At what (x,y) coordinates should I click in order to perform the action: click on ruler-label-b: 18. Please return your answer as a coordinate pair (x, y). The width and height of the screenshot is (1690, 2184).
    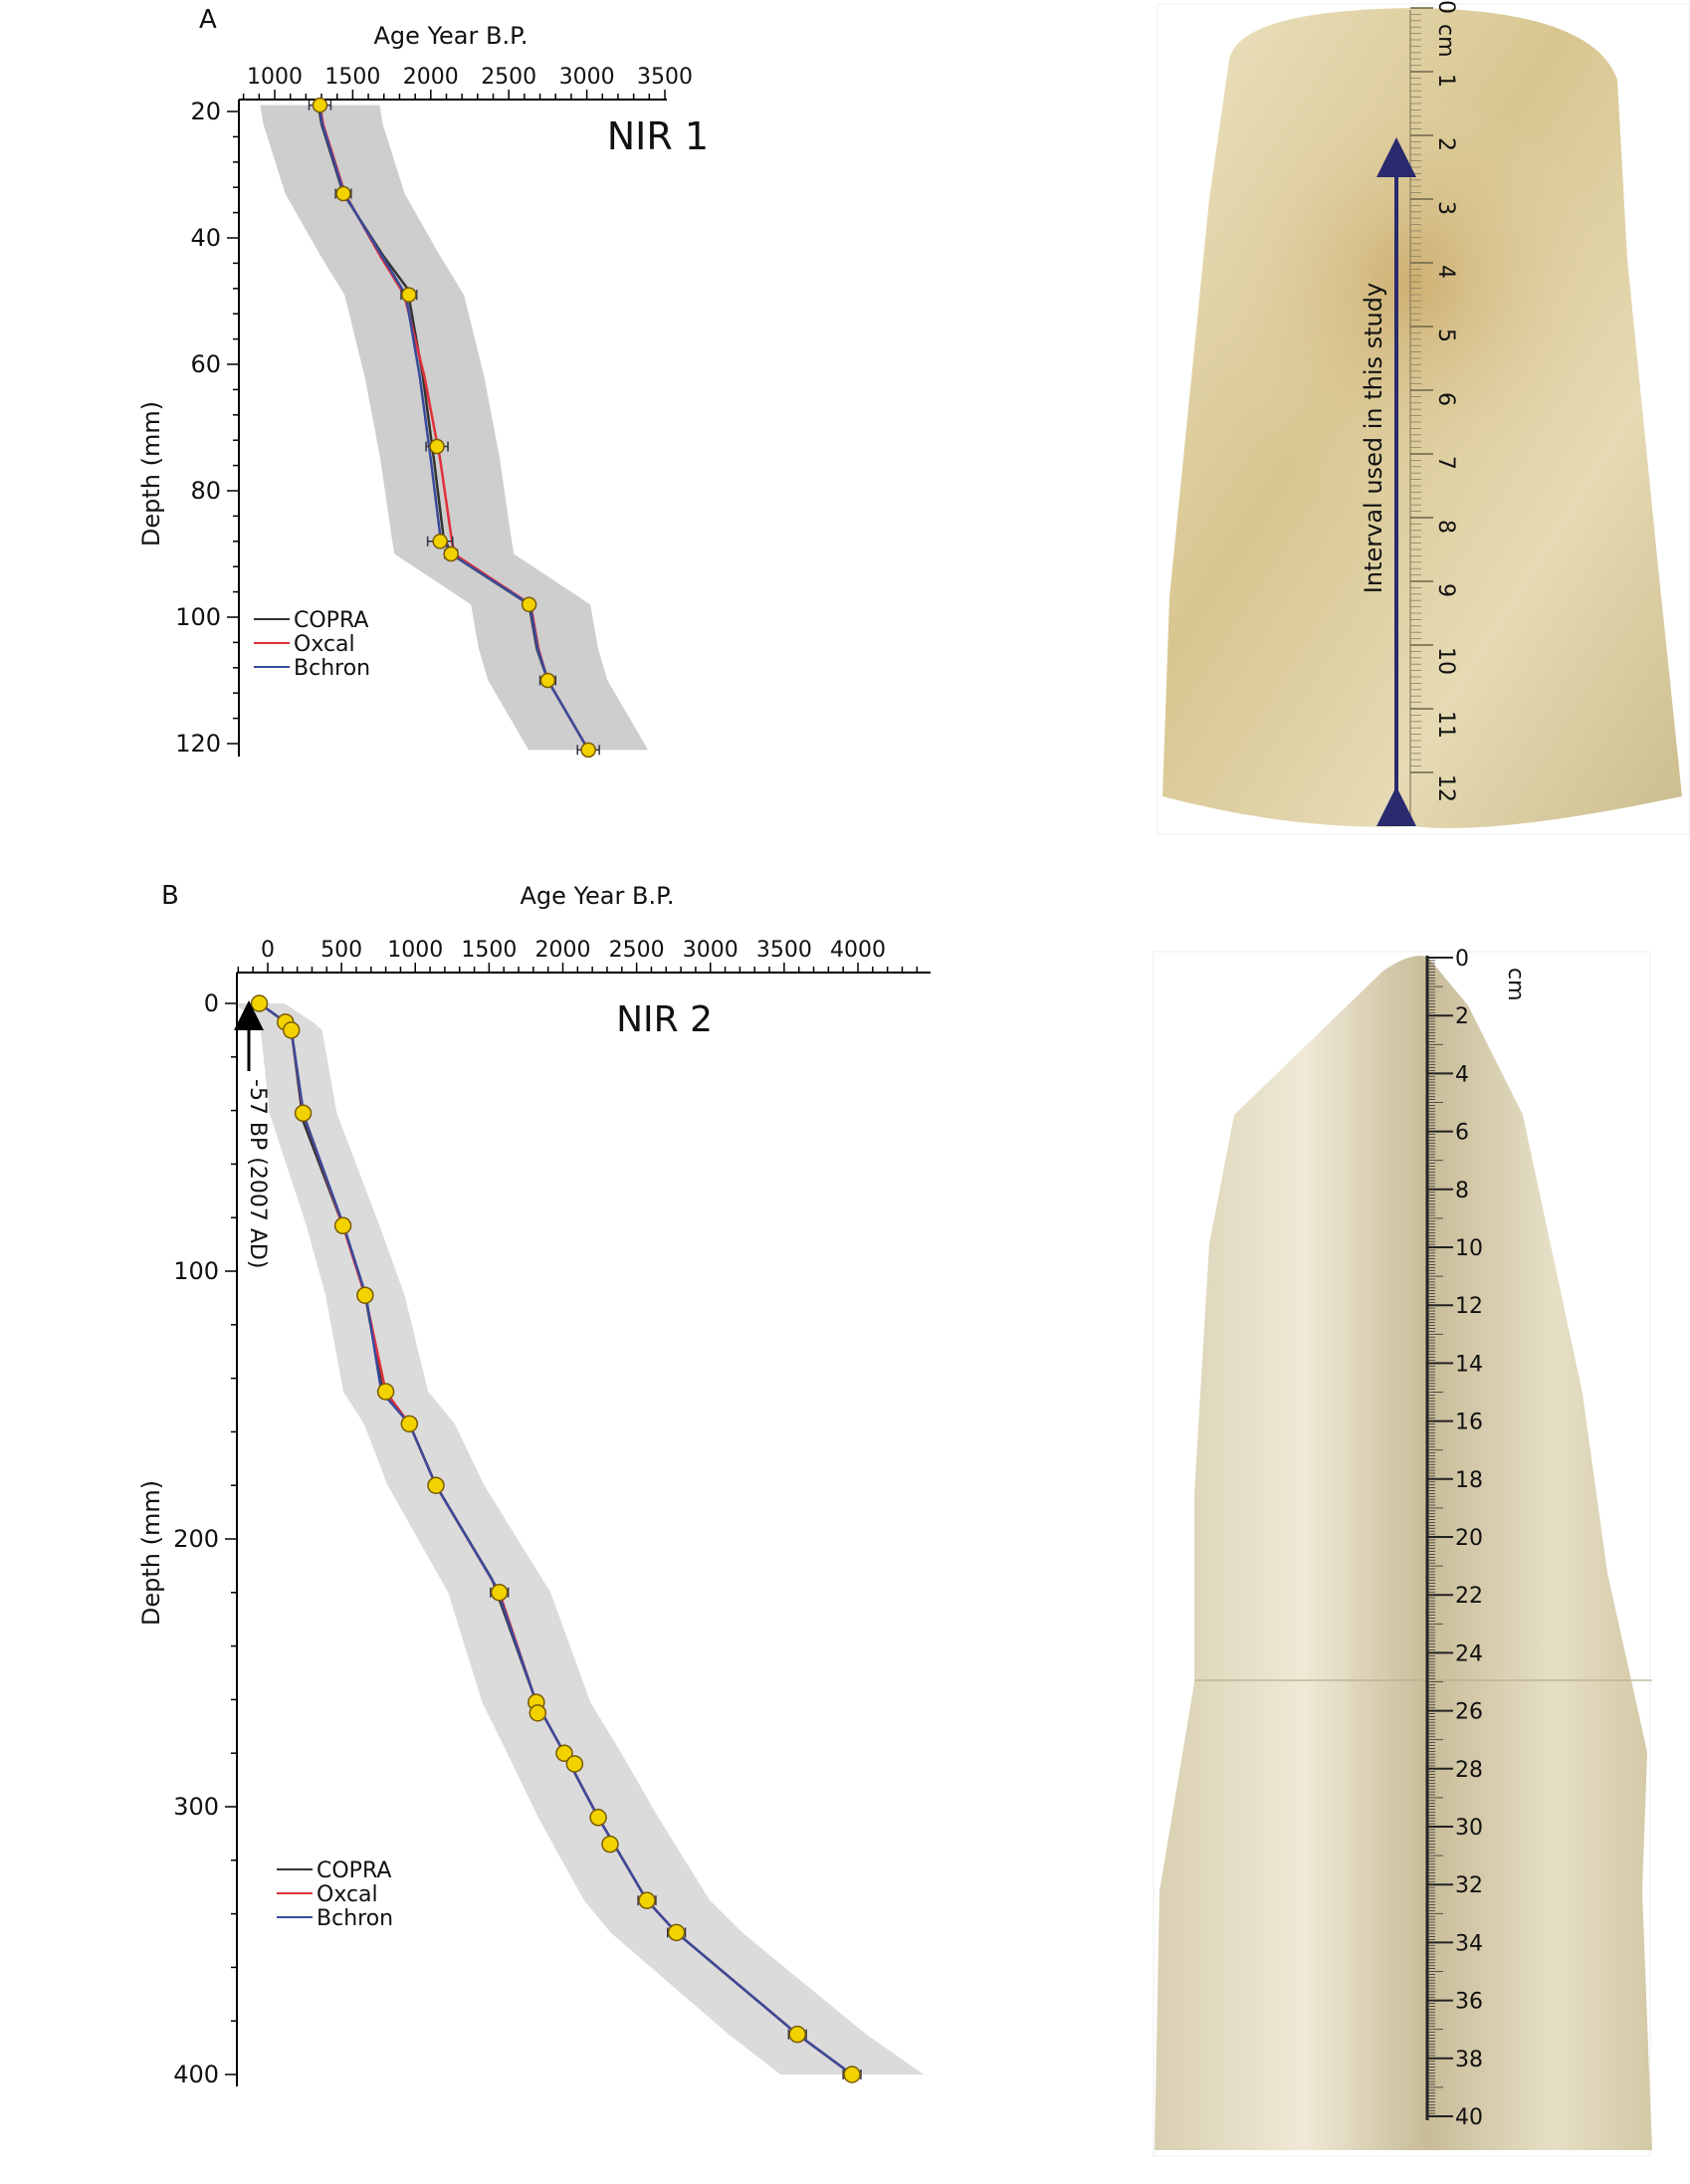
    Looking at the image, I should click on (1469, 1480).